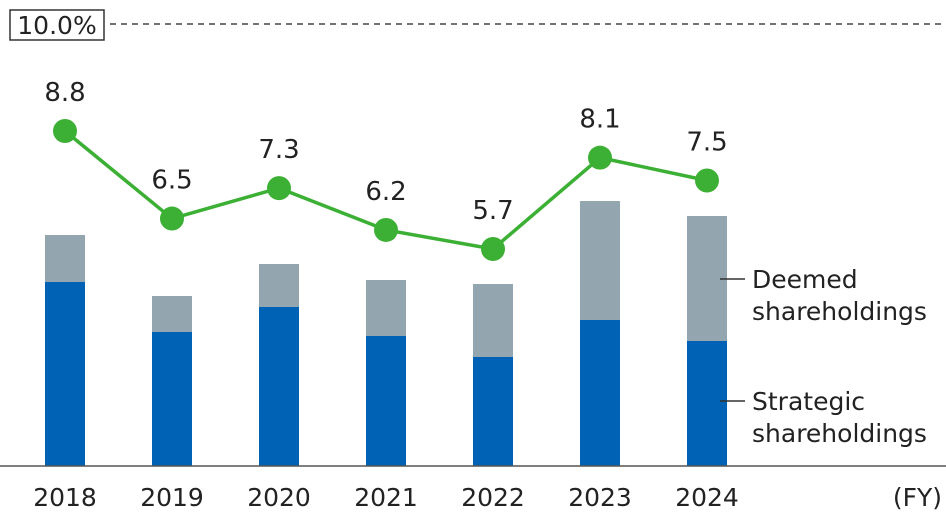 The image size is (946, 521). What do you see at coordinates (172, 497) in the screenshot?
I see `x-tick-label: 2019` at bounding box center [172, 497].